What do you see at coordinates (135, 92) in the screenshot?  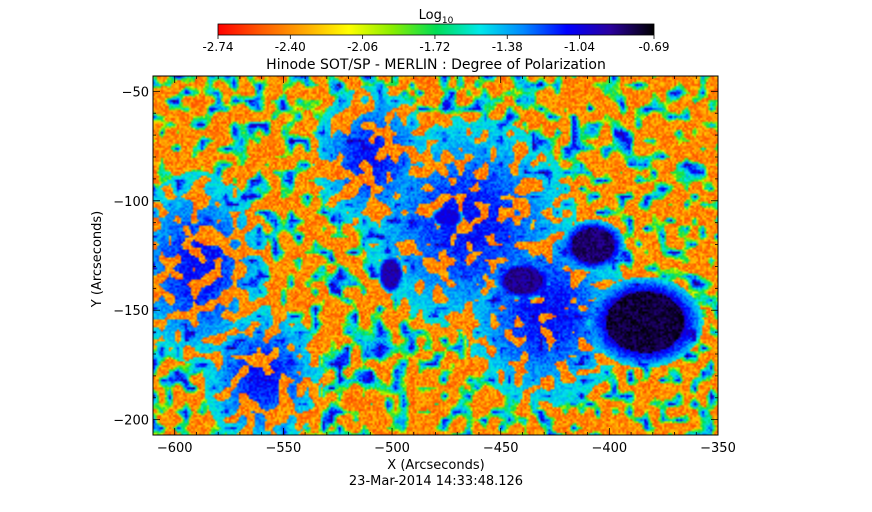 I see `y-tick-label: −50` at bounding box center [135, 92].